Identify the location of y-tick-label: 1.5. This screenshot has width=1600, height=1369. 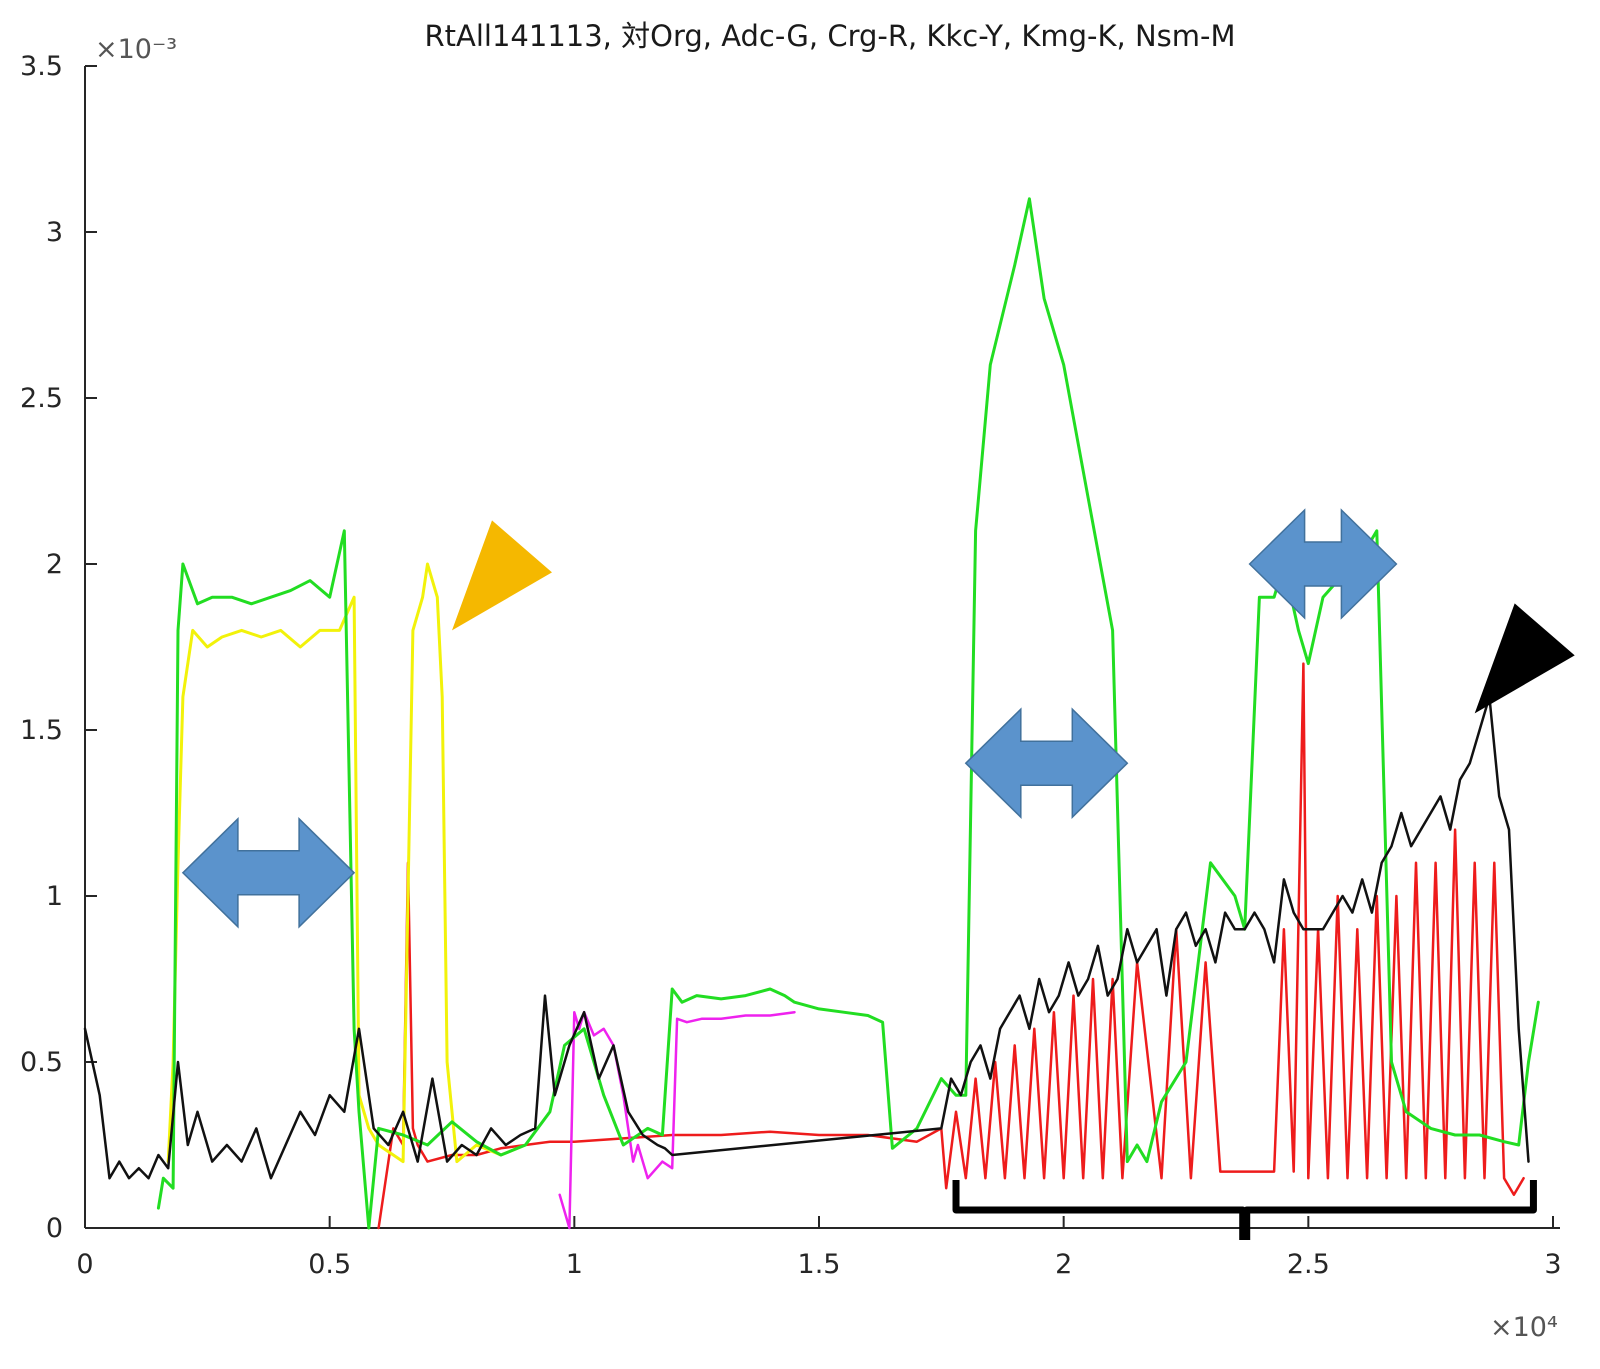
(41, 730).